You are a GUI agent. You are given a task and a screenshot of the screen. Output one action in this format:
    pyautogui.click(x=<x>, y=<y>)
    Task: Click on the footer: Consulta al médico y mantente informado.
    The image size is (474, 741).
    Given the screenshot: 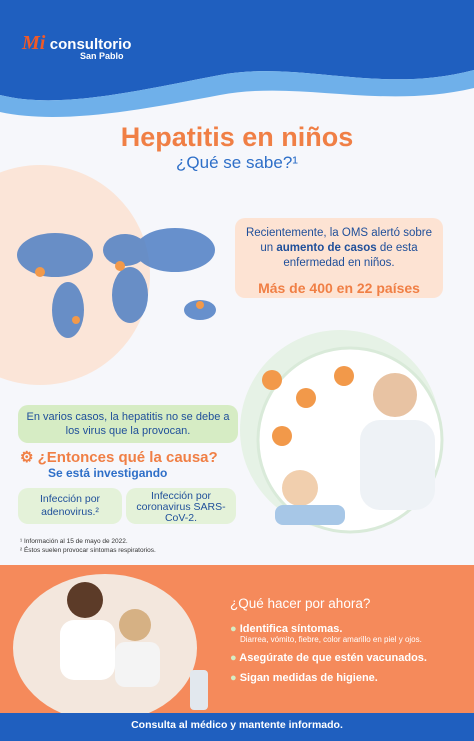 What is the action you would take?
    pyautogui.click(x=237, y=725)
    